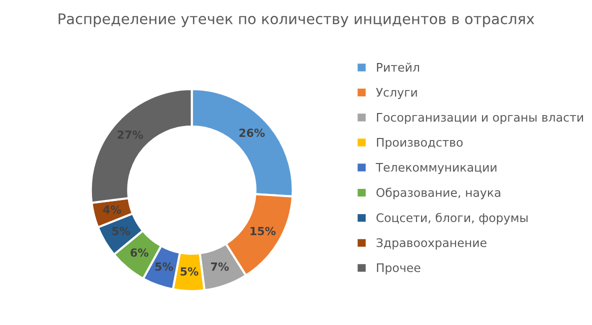 This screenshot has height=325, width=592. What do you see at coordinates (419, 144) in the screenshot?
I see `legend-label: Производство` at bounding box center [419, 144].